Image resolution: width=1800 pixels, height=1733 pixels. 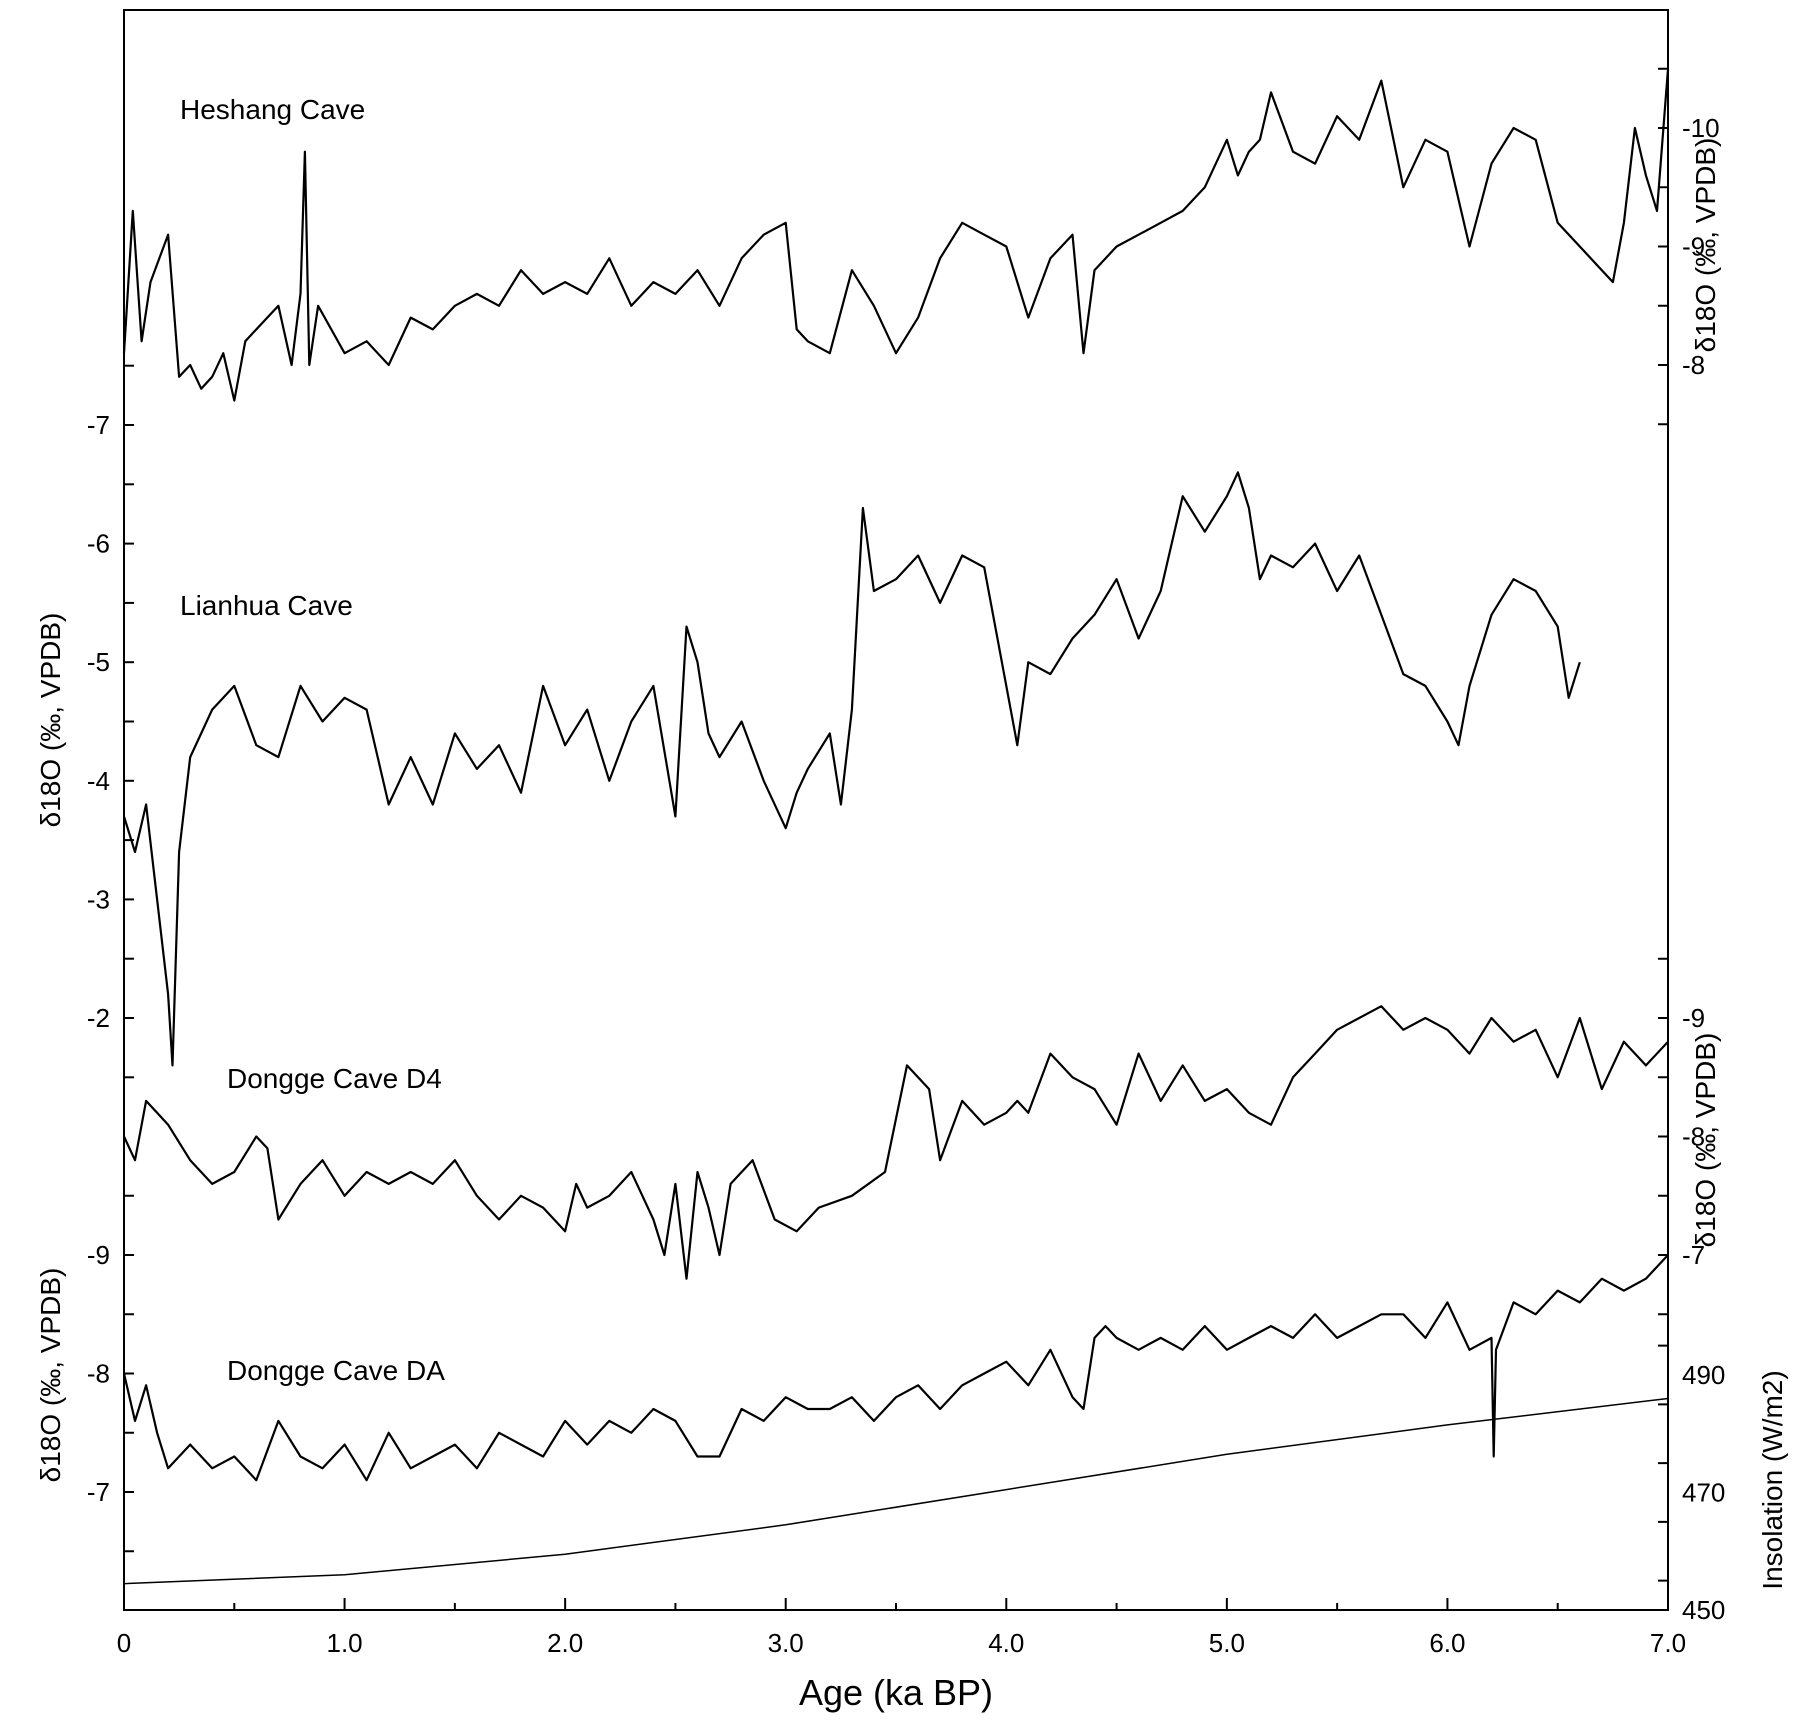 What do you see at coordinates (336, 1370) in the screenshot?
I see `series-label: Dongge Cave DA` at bounding box center [336, 1370].